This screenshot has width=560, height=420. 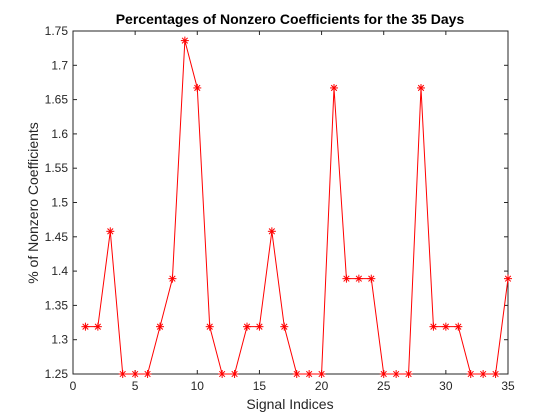 I want to click on y-tick-label: 1.25, so click(x=57, y=374).